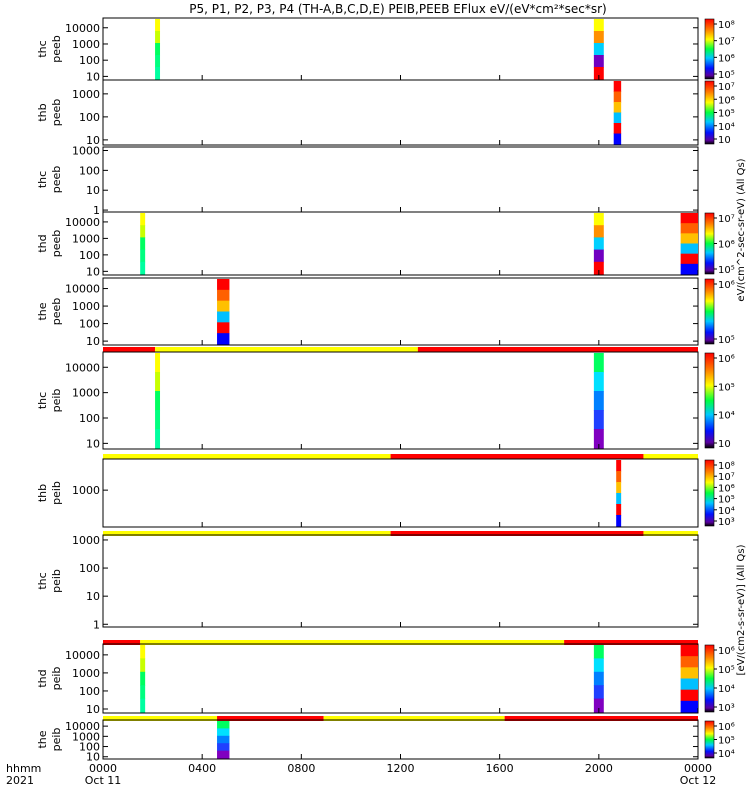 The height and width of the screenshot is (800, 750). What do you see at coordinates (103, 780) in the screenshot?
I see `xtick-date-label: Oct 11` at bounding box center [103, 780].